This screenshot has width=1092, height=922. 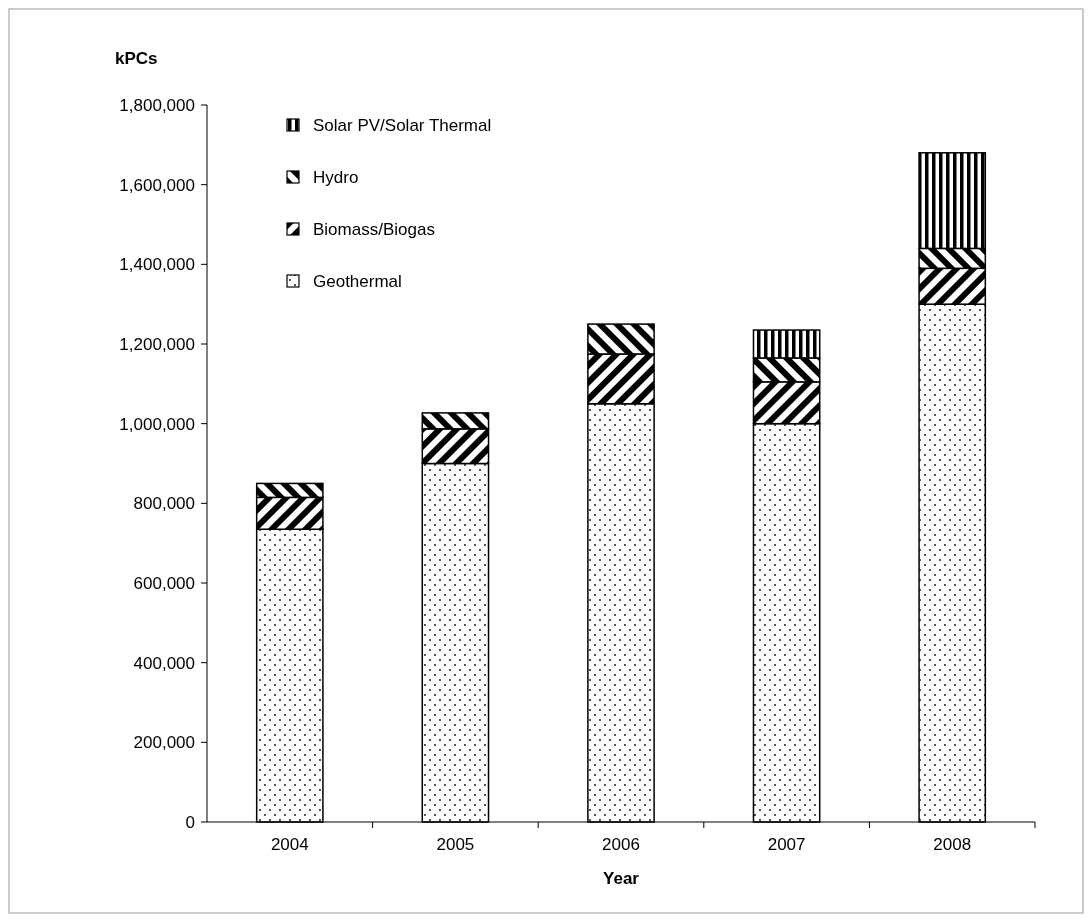 I want to click on y-tick-label: 0, so click(x=190, y=822).